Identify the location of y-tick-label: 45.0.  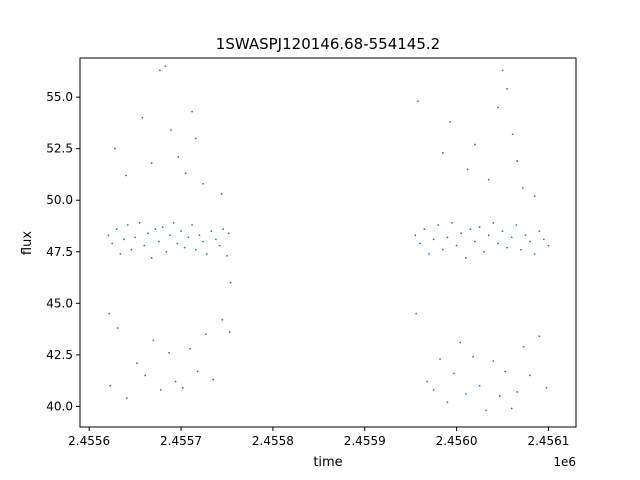
(59, 303).